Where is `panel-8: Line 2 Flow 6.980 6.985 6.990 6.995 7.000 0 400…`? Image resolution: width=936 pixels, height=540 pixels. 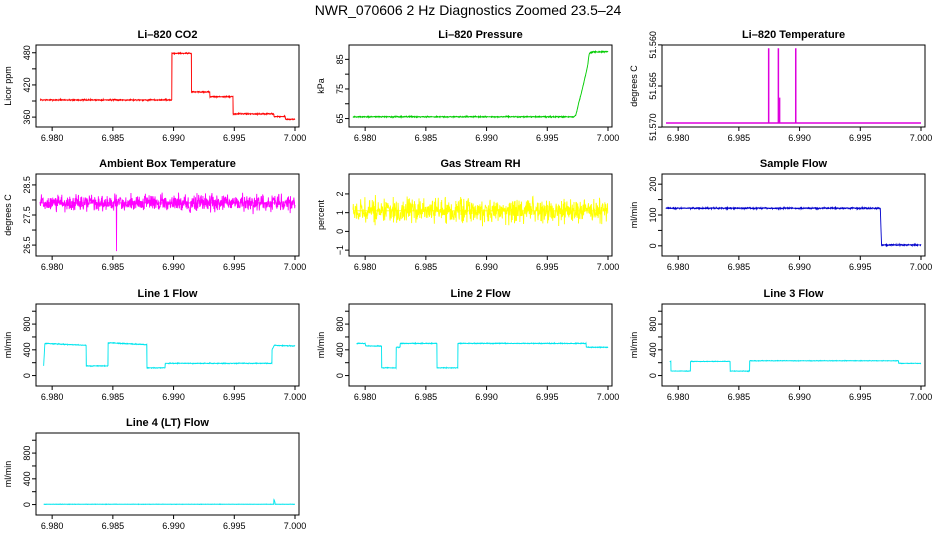
panel-8: Line 2 Flow 6.980 6.985 6.990 6.995 7.000 0 400… is located at coordinates (467, 345).